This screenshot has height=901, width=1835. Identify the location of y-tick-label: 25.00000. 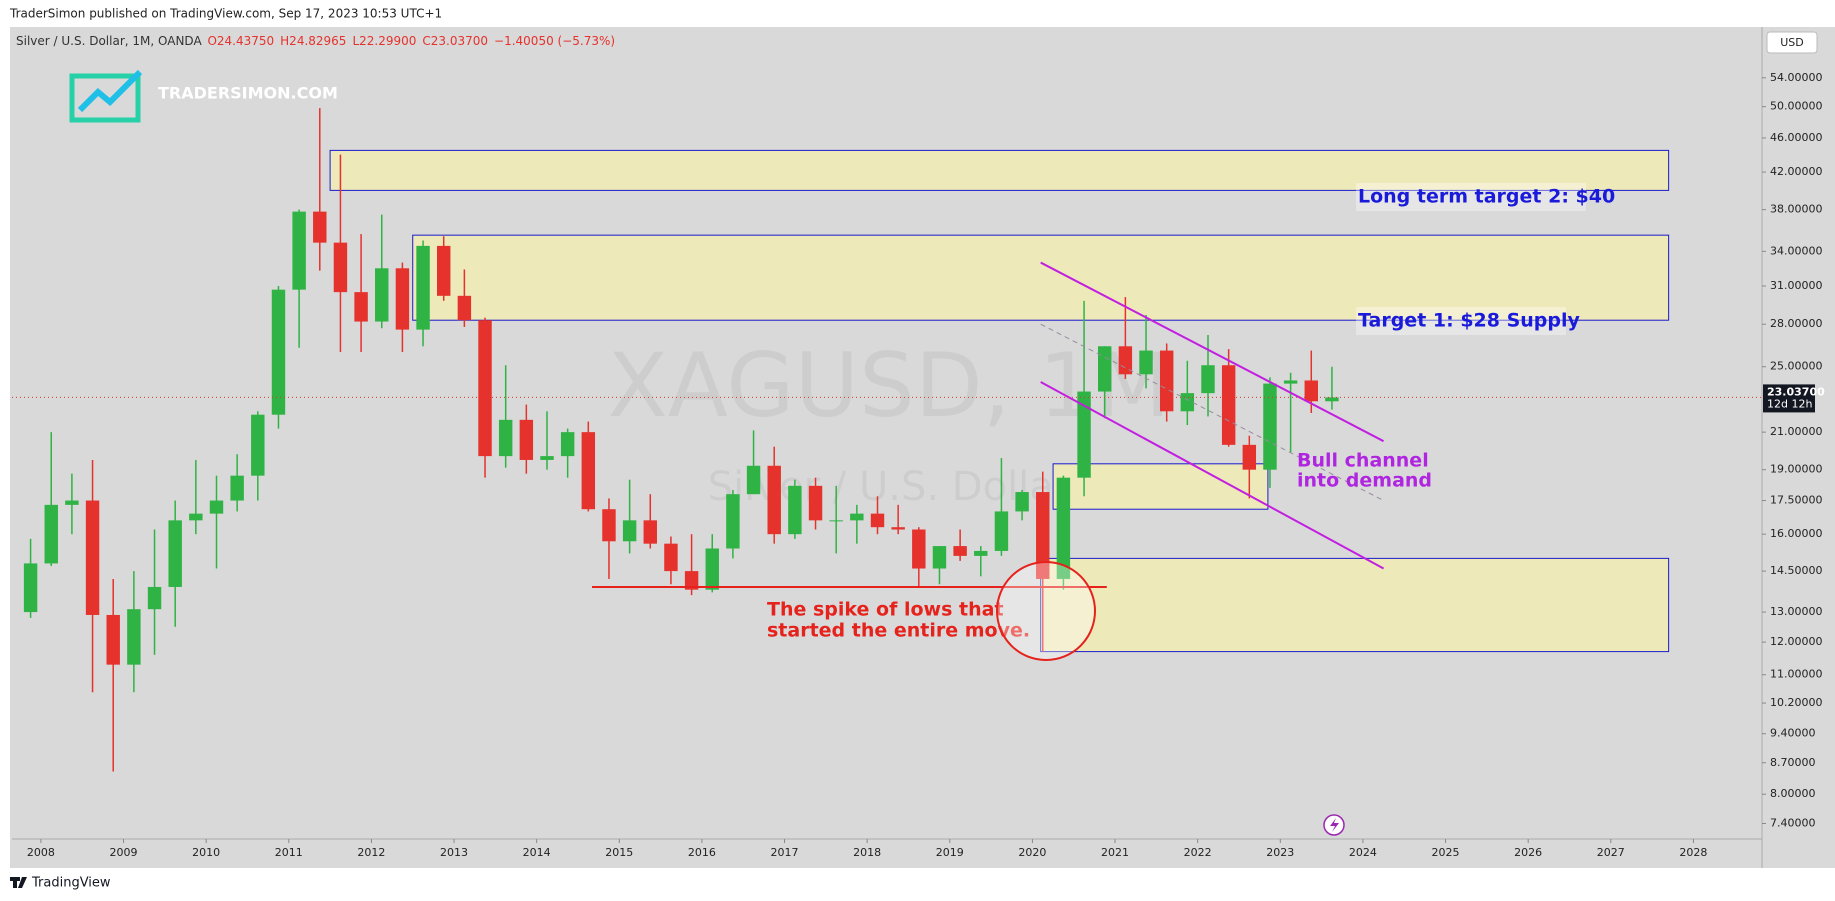
(1796, 366).